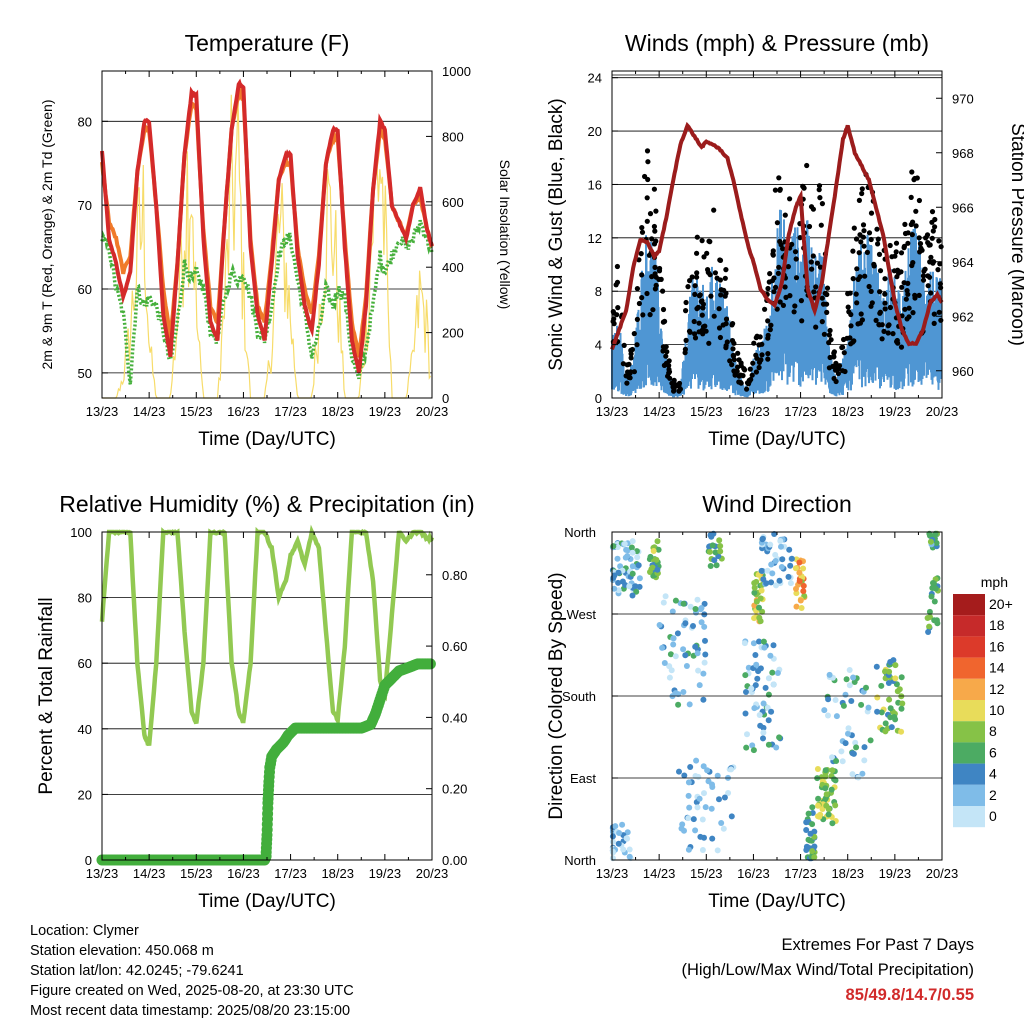  I want to click on rh-line, so click(267, 635).